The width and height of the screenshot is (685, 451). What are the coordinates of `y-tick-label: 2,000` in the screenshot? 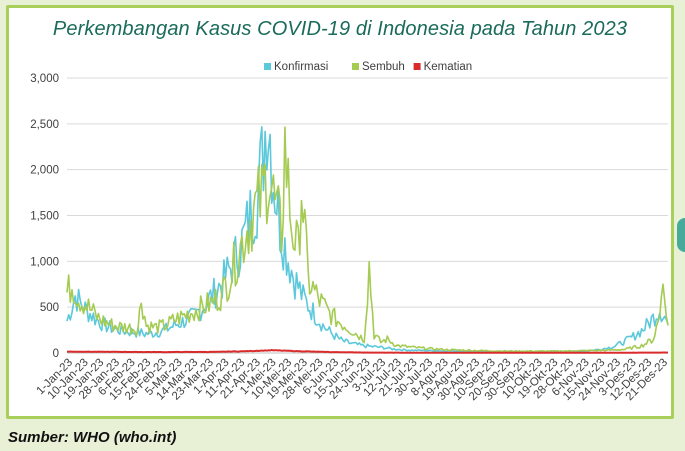 It's located at (44, 171).